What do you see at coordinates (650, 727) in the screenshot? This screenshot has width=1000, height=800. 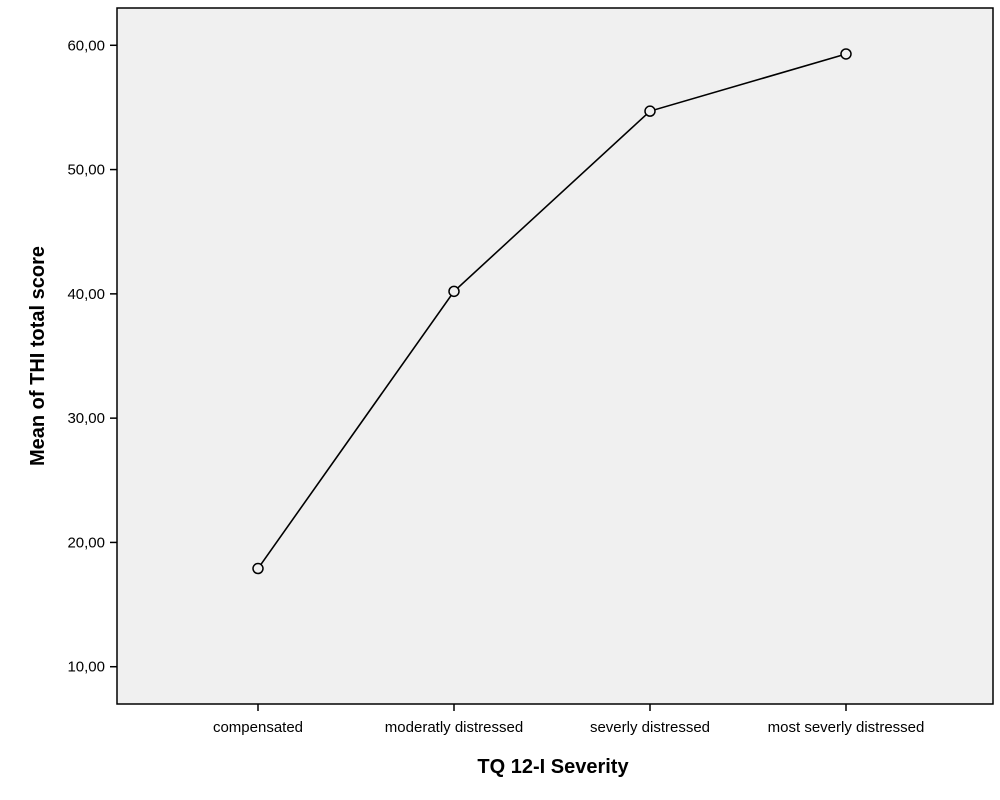 I see `x-tick-label: severly distressed` at bounding box center [650, 727].